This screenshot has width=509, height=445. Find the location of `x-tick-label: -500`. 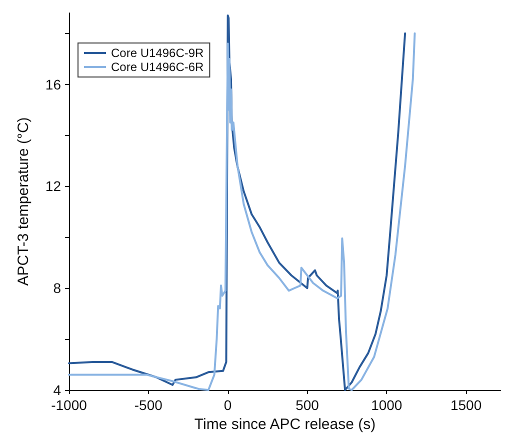

x-tick-label: -500 is located at coordinates (148, 405).